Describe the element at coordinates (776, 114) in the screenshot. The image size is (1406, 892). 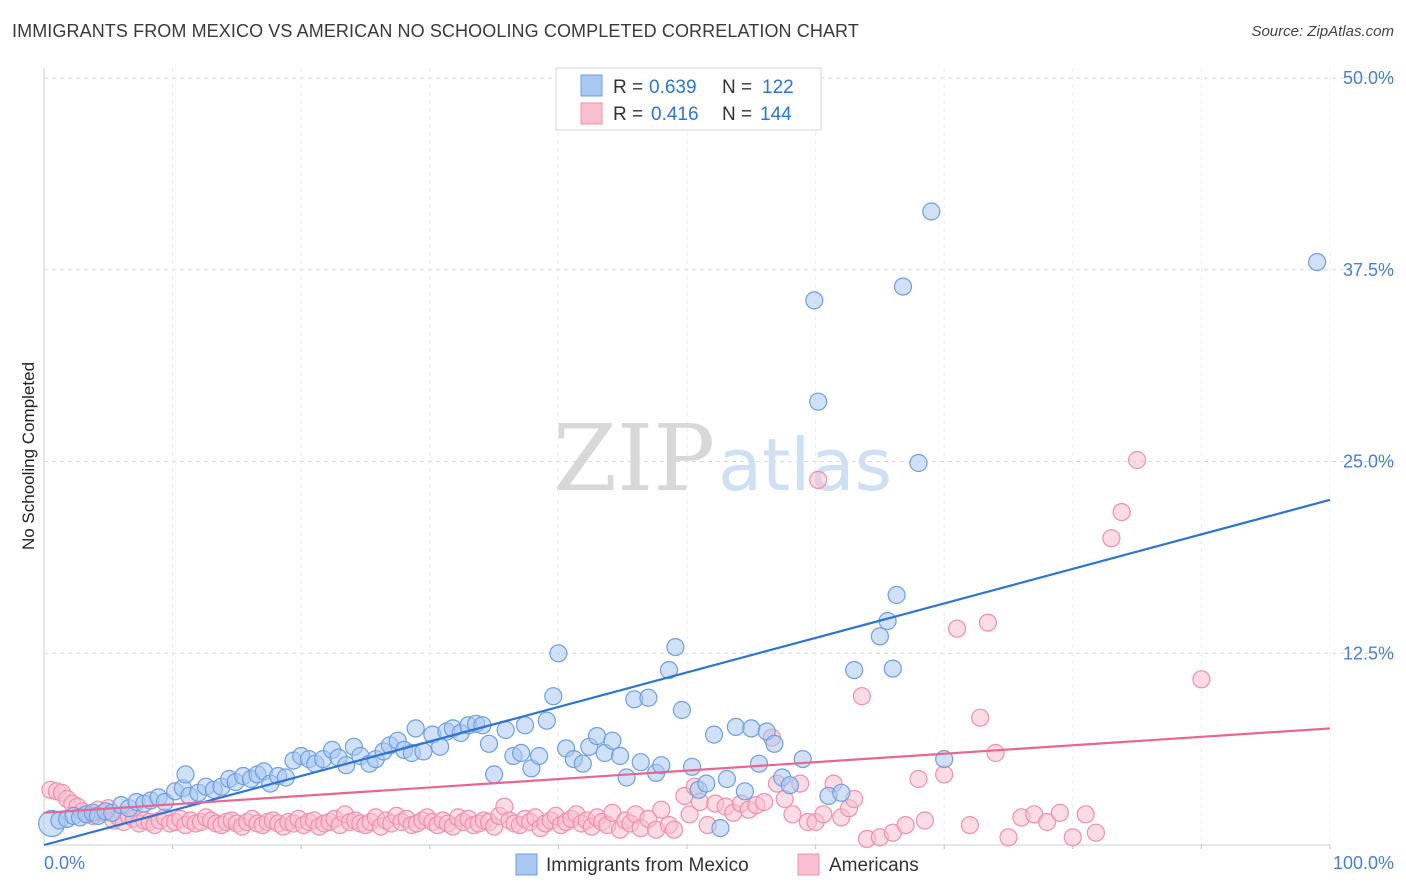
I see `legend-pink-n-value: 144` at that location.